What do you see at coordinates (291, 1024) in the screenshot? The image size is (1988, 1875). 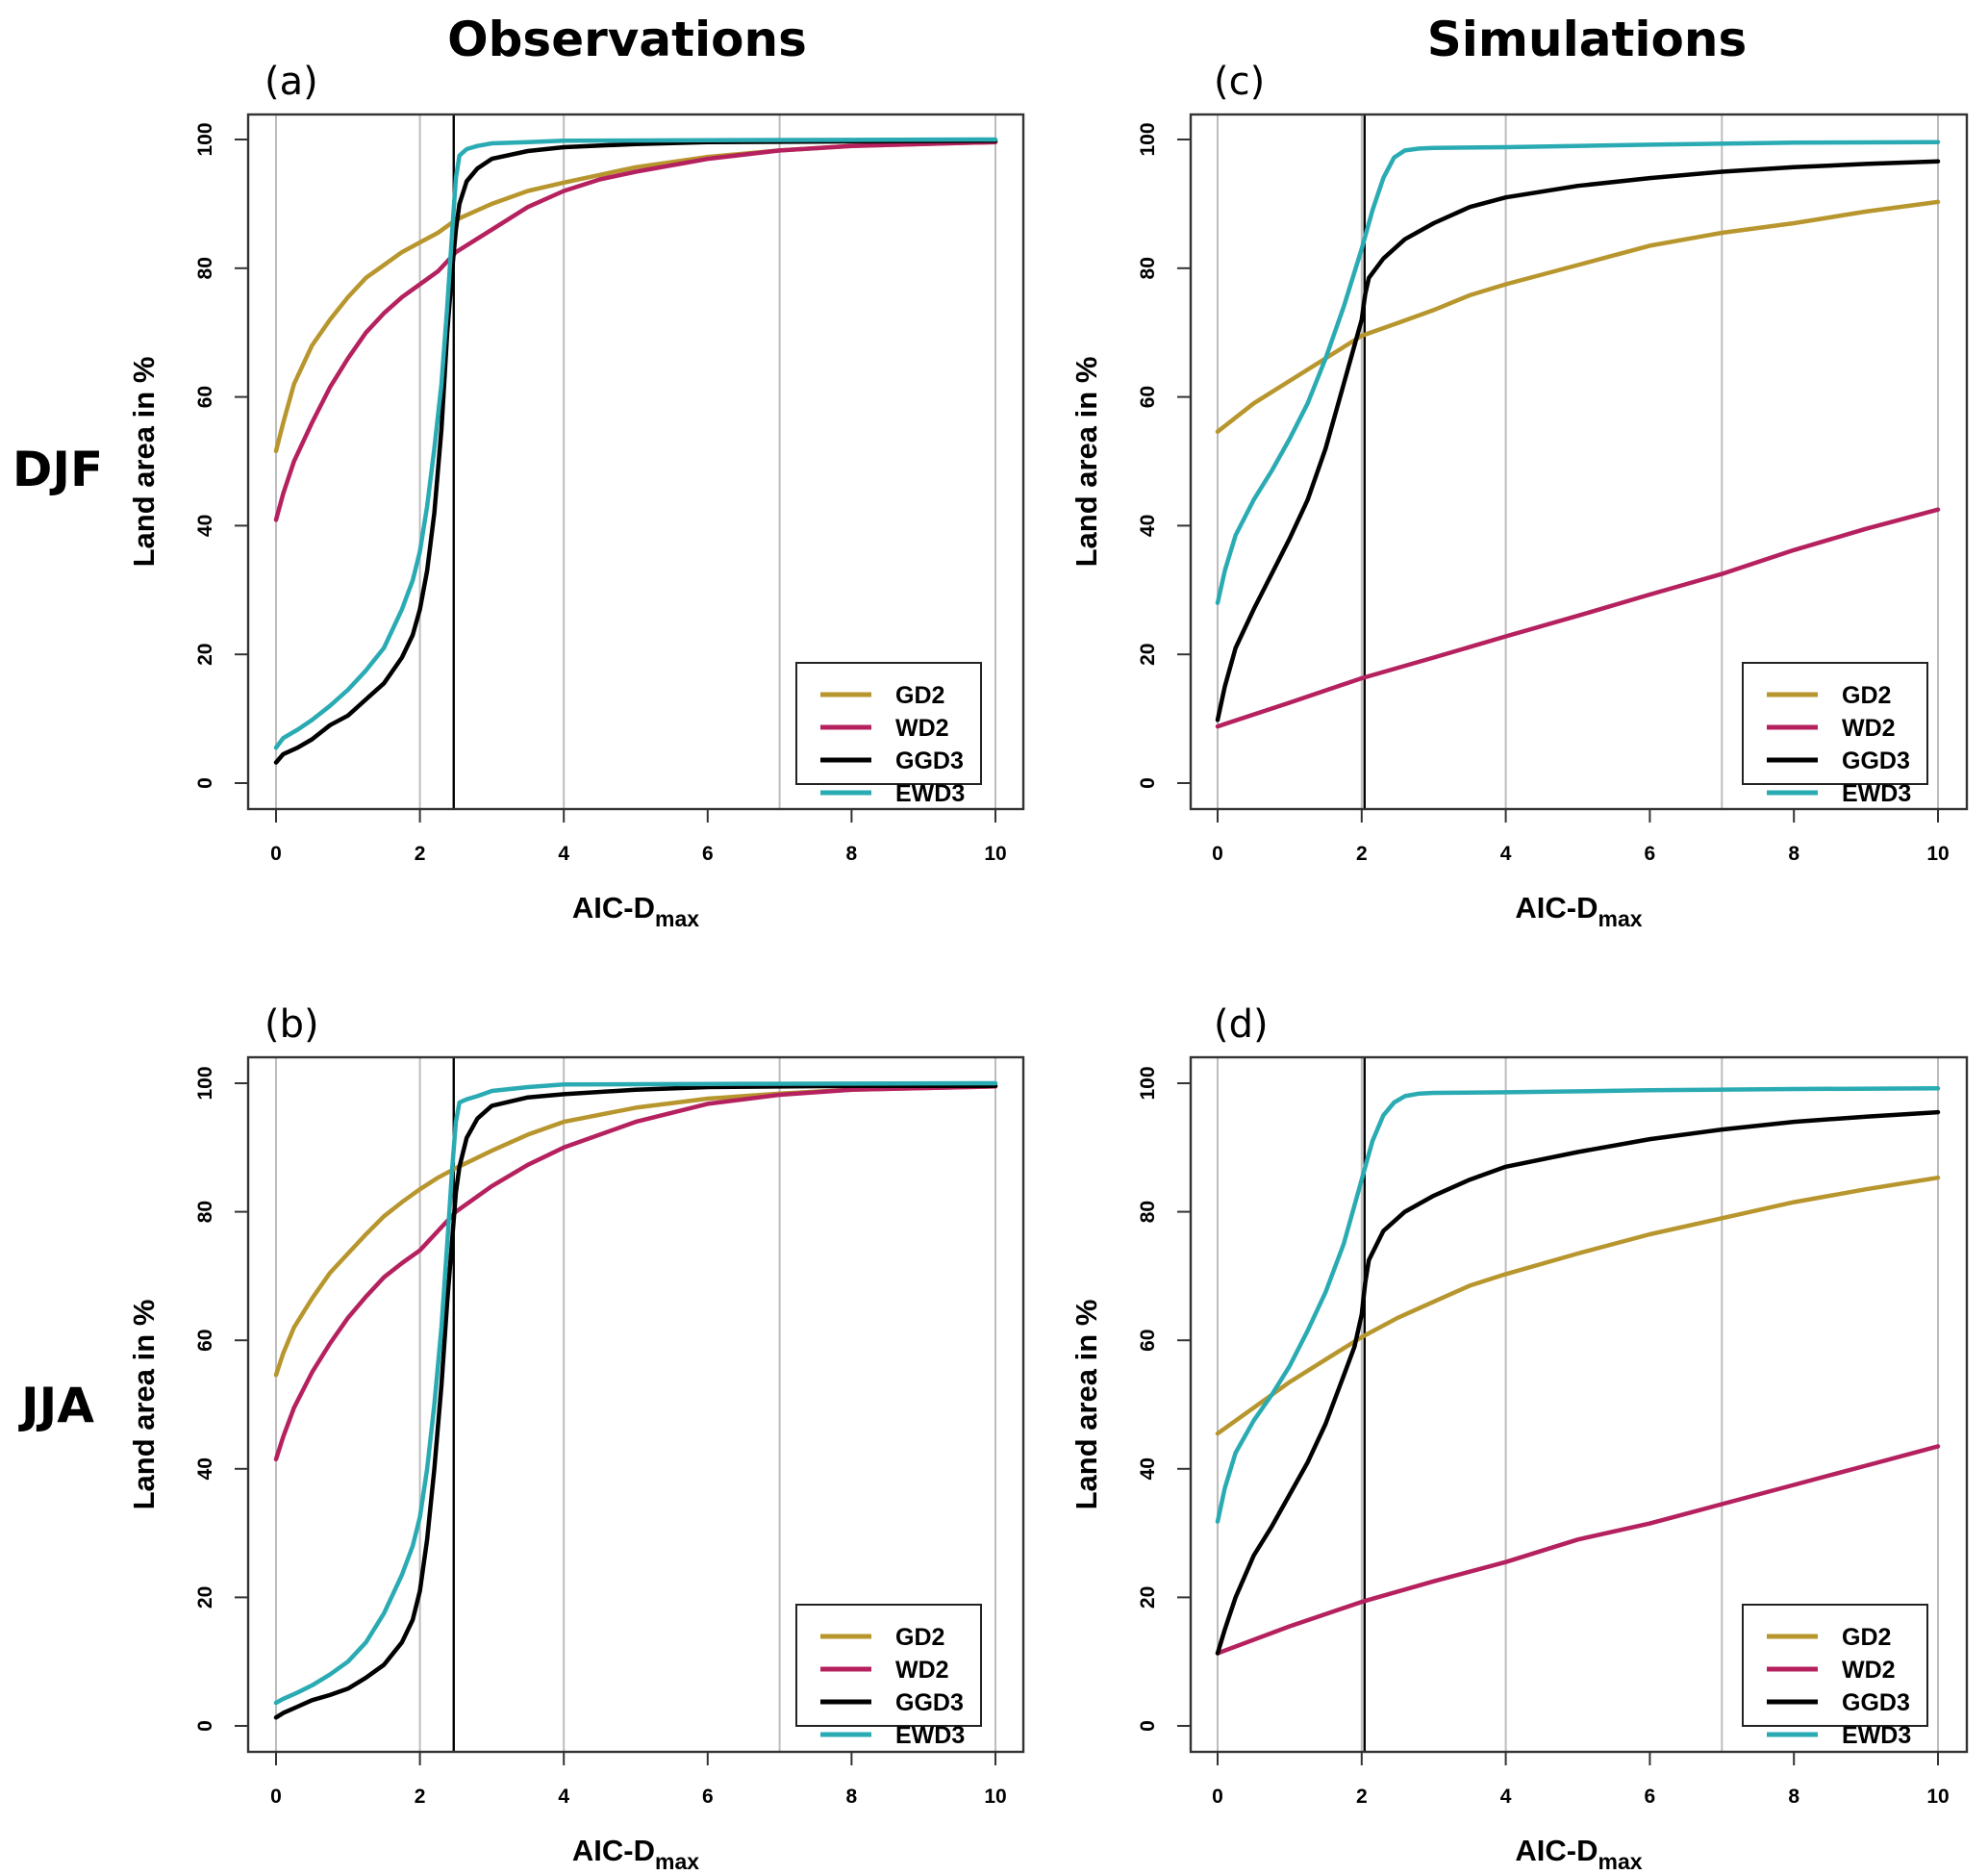 I see `panel-label-b: (b)` at bounding box center [291, 1024].